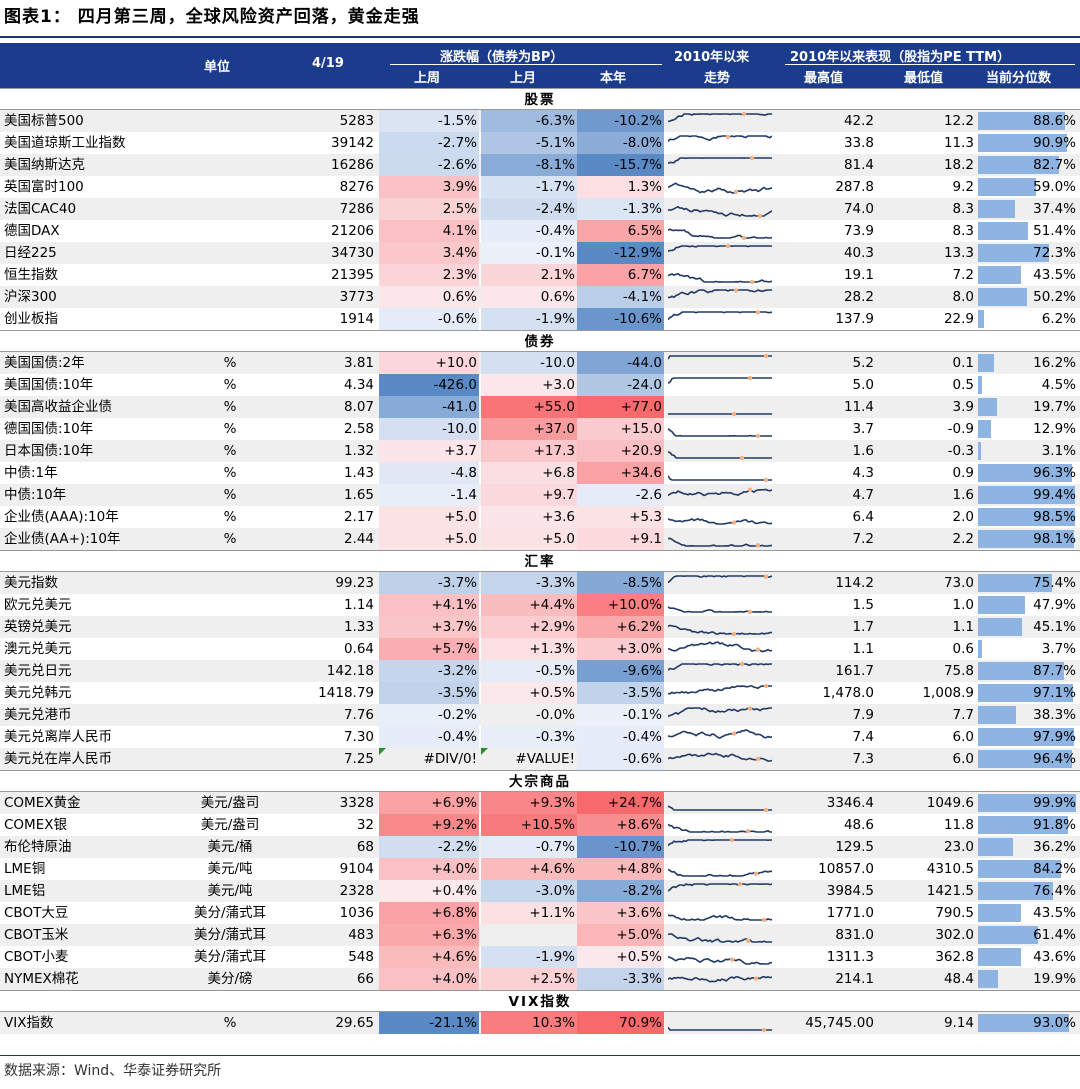 This screenshot has width=1080, height=1089. Describe the element at coordinates (540, 319) in the screenshot. I see `table-row: 创业板指 1914 -0.6% -1.9% -10.6% 137.9 22.9 6.2%` at that location.